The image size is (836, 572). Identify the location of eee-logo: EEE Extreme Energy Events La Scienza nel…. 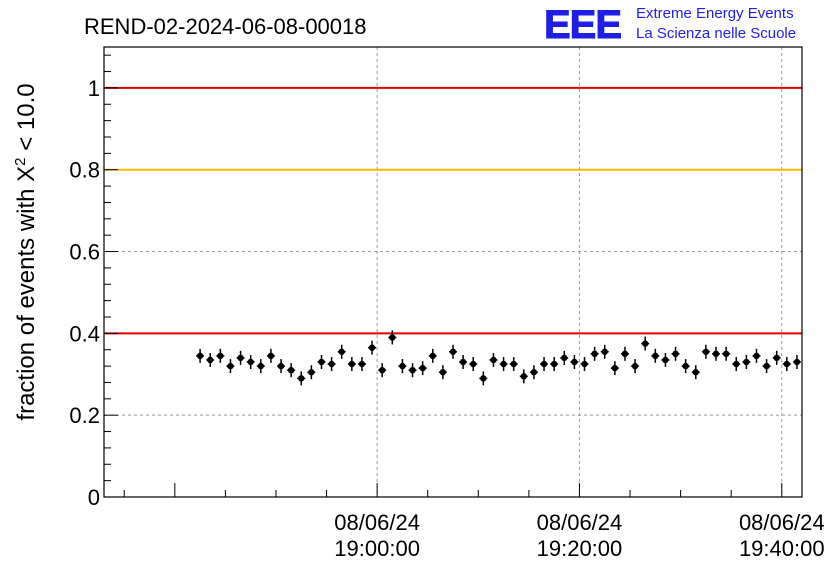
(670, 25).